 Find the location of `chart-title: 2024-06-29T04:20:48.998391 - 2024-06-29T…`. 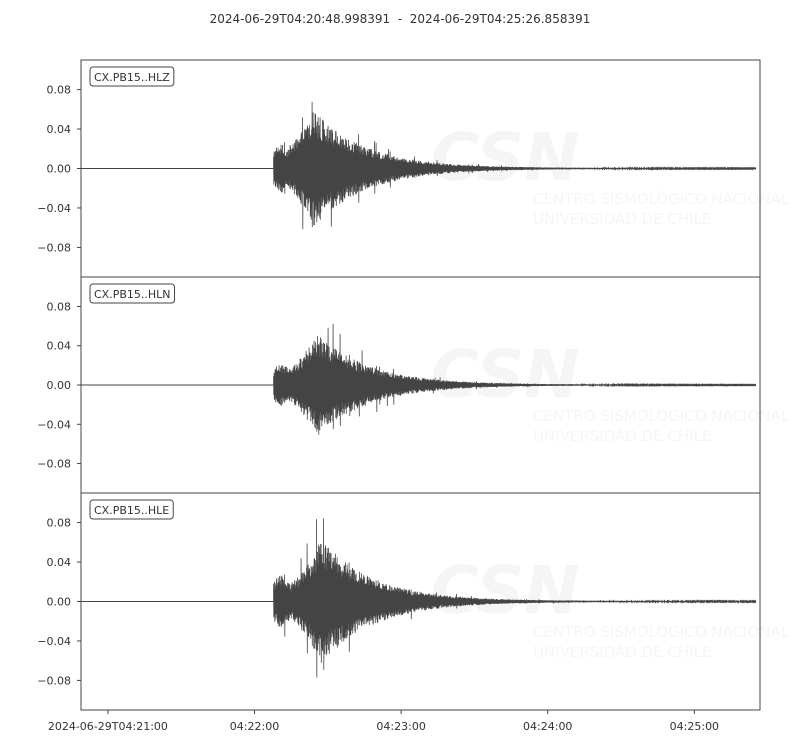

chart-title: 2024-06-29T04:20:48.998391 - 2024-06-29T… is located at coordinates (400, 19).